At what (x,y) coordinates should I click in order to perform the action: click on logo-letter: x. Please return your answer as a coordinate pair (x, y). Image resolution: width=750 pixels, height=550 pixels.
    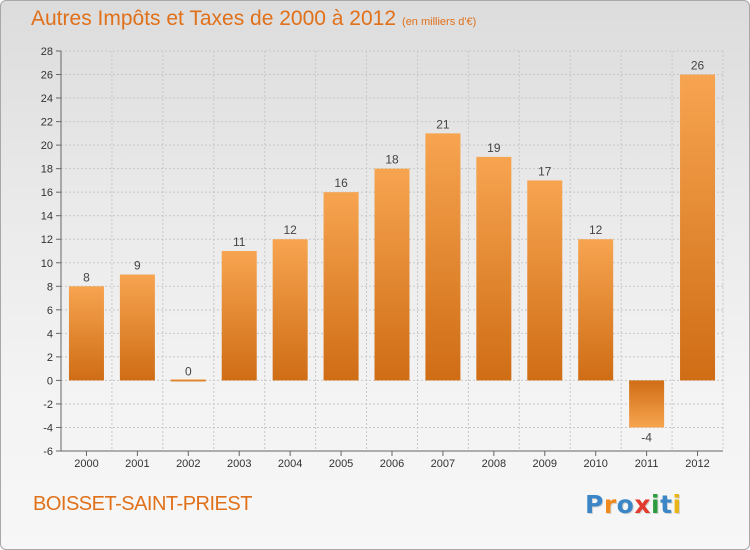
    Looking at the image, I should click on (642, 504).